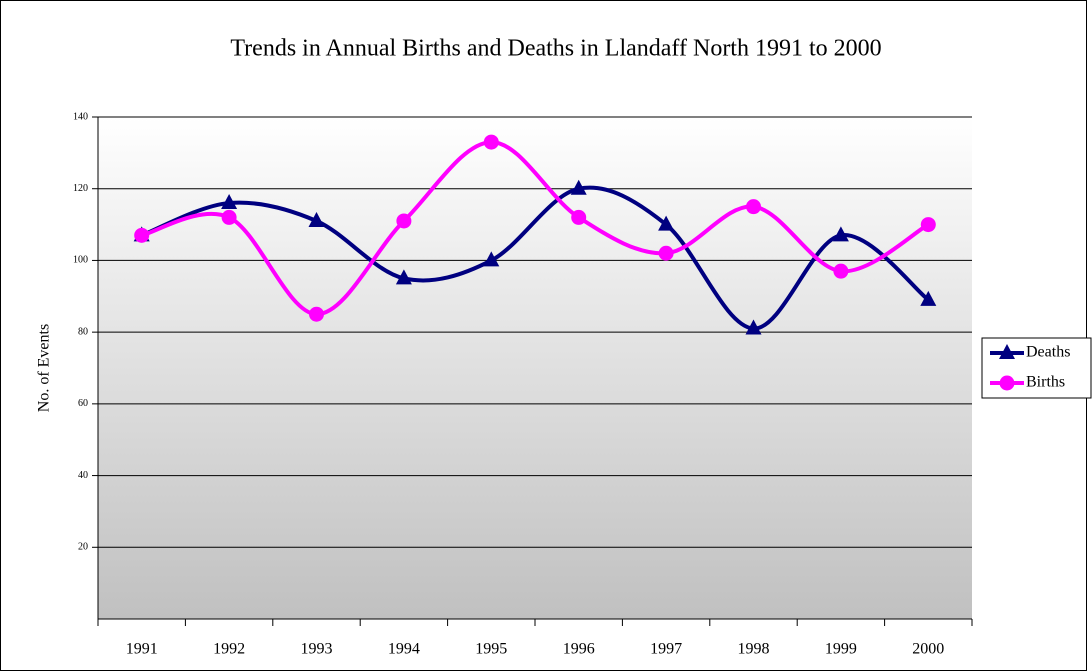 The height and width of the screenshot is (671, 1092). What do you see at coordinates (928, 649) in the screenshot?
I see `x-tick-label: 2000` at bounding box center [928, 649].